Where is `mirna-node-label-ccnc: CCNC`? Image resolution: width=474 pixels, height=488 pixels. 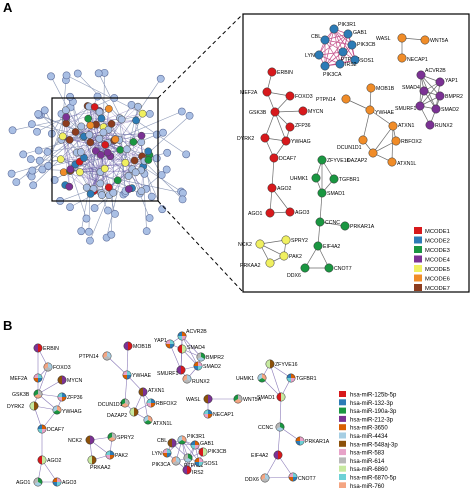 mirna-node-label-ccnc: CCNC is located at coordinates (265, 428).